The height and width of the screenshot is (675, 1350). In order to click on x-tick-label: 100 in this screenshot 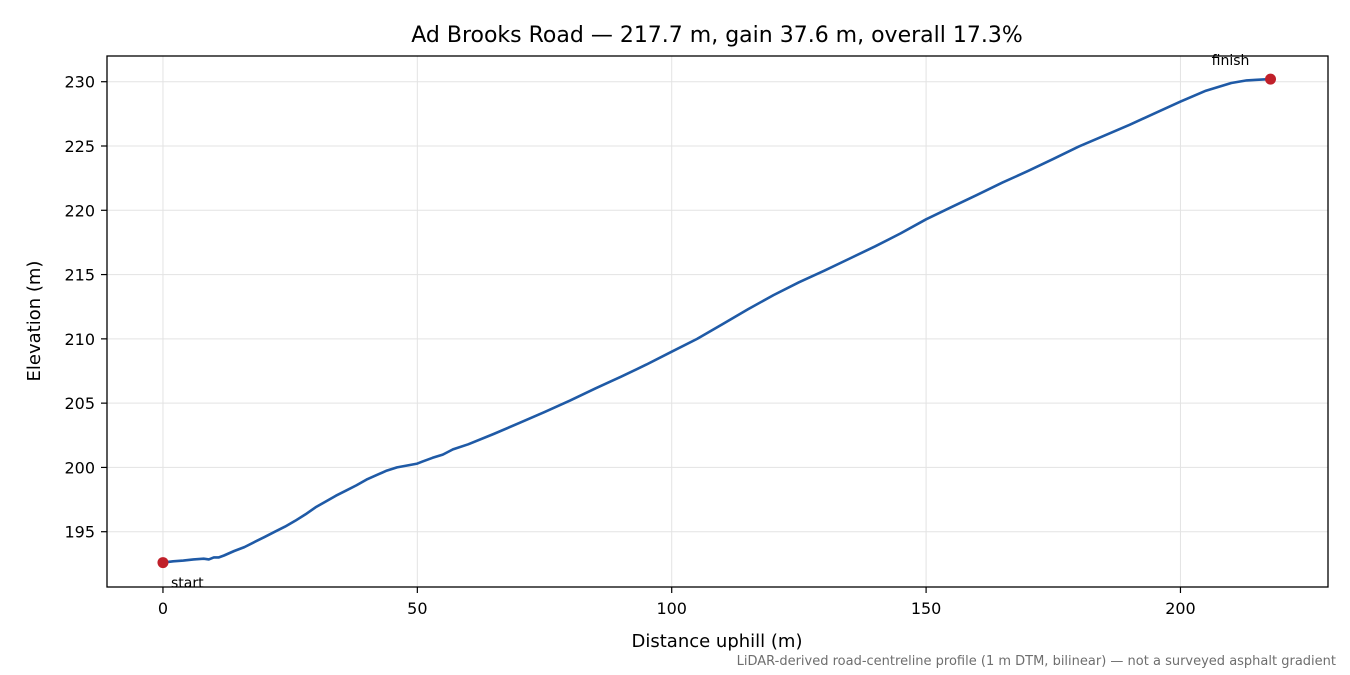, I will do `click(671, 608)`.